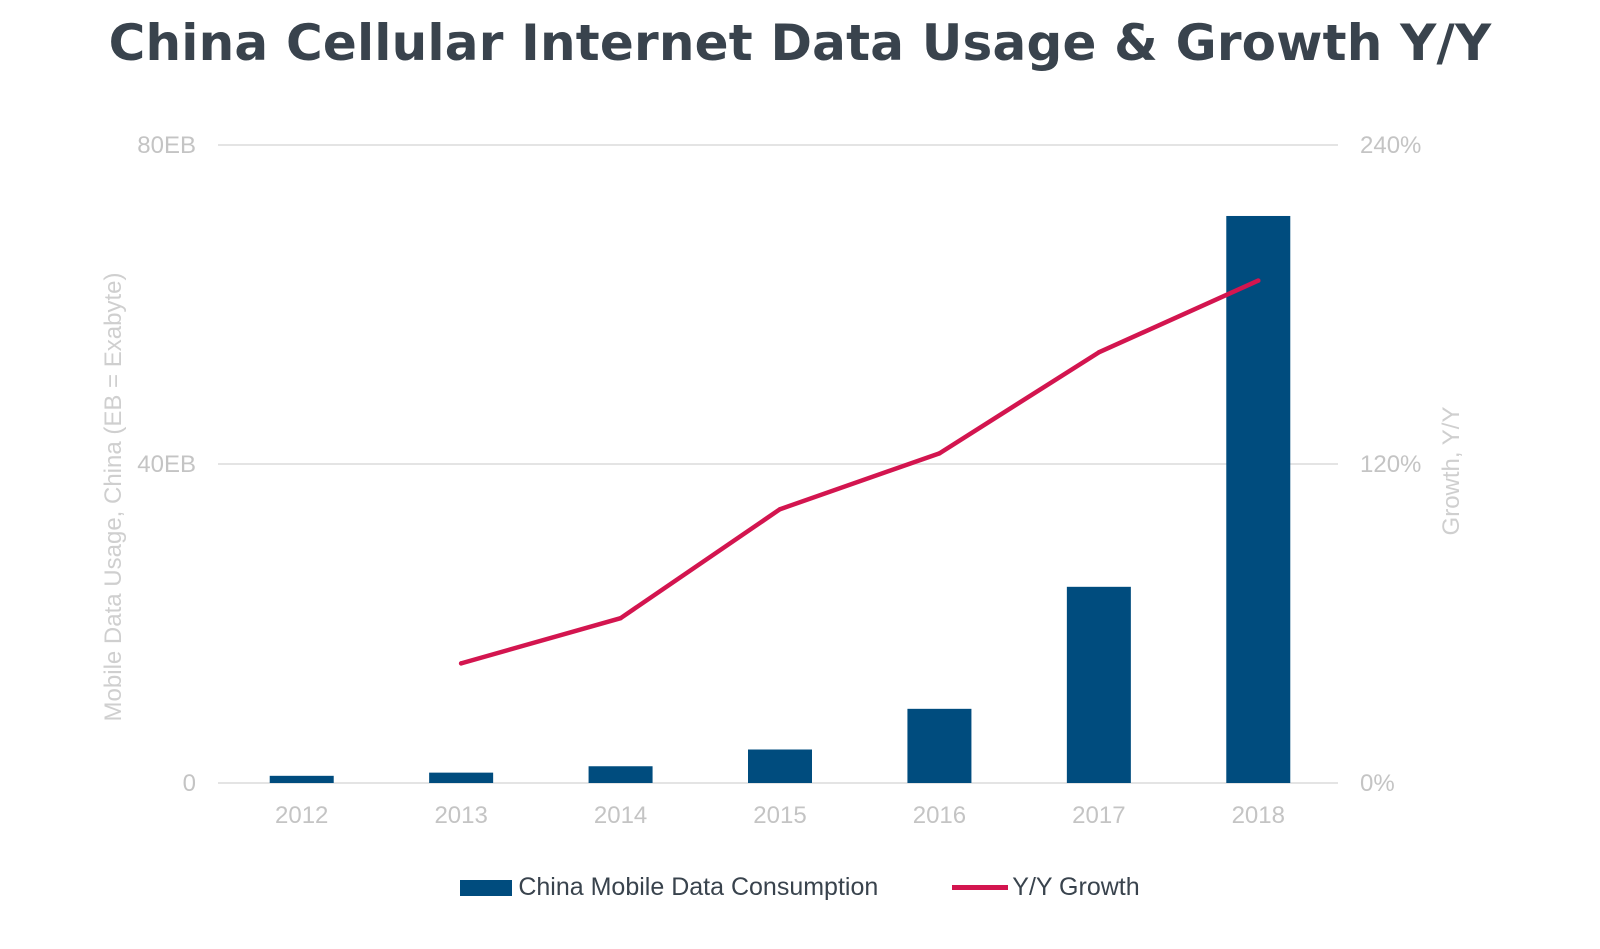  I want to click on legend-label-yy-growth: Y/Y Growth, so click(1076, 887).